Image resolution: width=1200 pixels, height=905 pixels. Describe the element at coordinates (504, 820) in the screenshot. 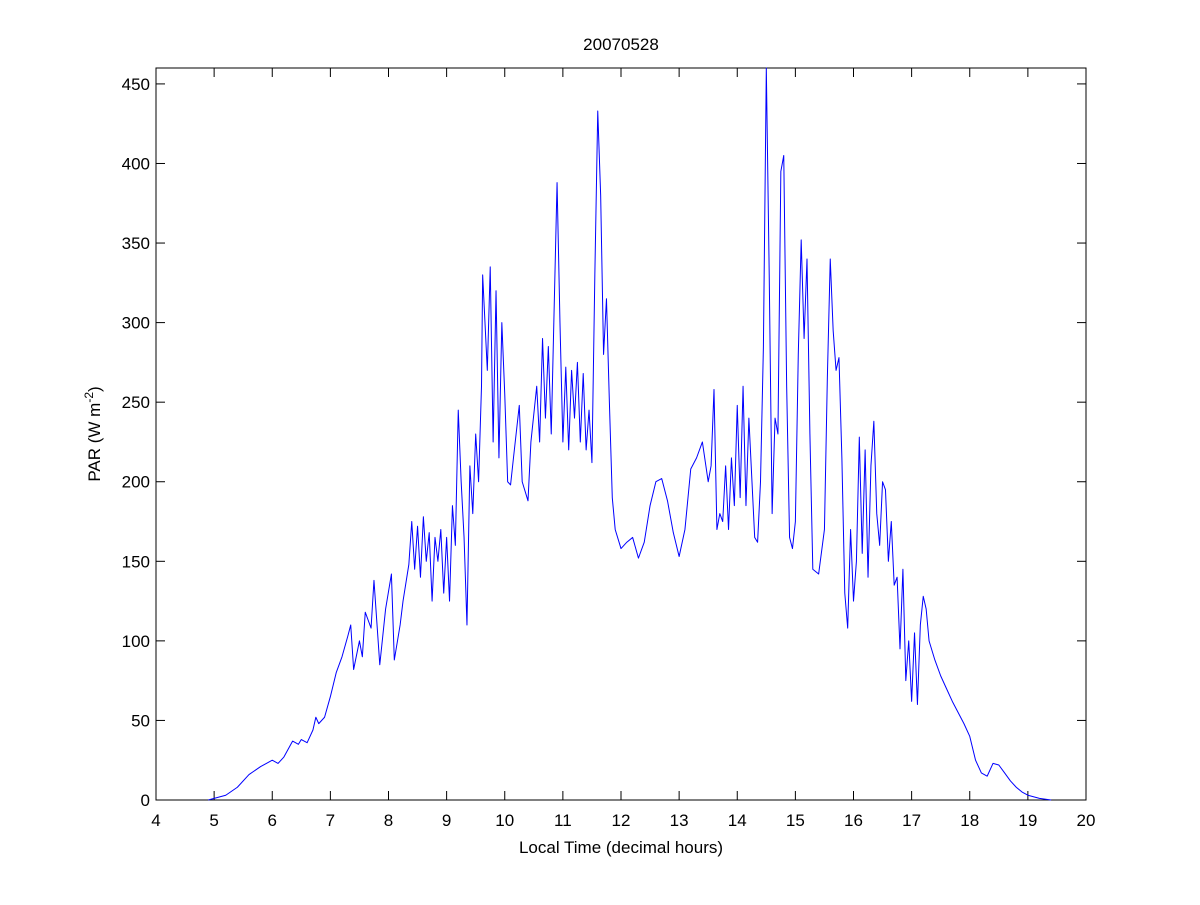

I see `x-tick-label: 10` at that location.